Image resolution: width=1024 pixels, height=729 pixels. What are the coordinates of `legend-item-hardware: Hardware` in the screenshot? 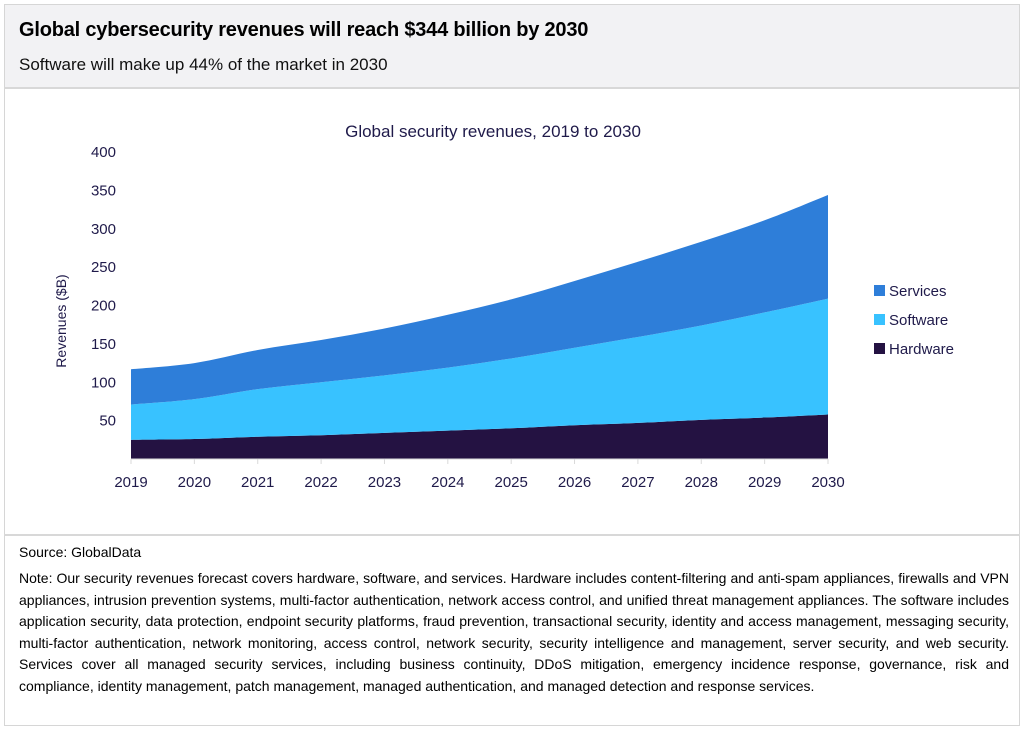 It's located at (914, 349).